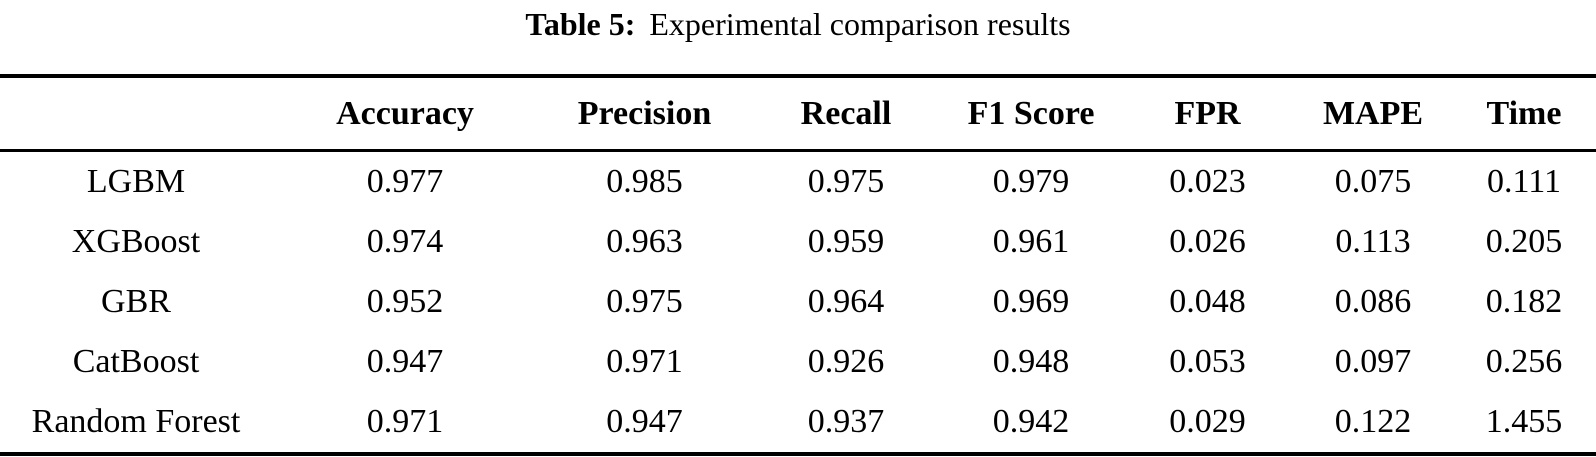 This screenshot has width=1596, height=457. I want to click on value-cell: 0.952, so click(405, 301).